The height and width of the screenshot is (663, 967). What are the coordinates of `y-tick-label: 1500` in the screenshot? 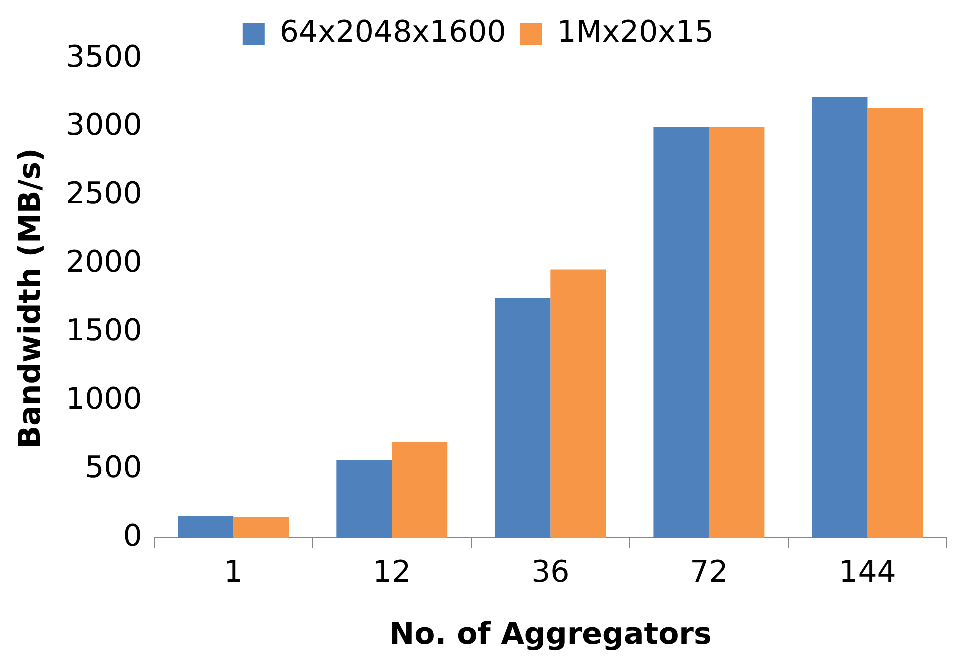 It's located at (104, 331).